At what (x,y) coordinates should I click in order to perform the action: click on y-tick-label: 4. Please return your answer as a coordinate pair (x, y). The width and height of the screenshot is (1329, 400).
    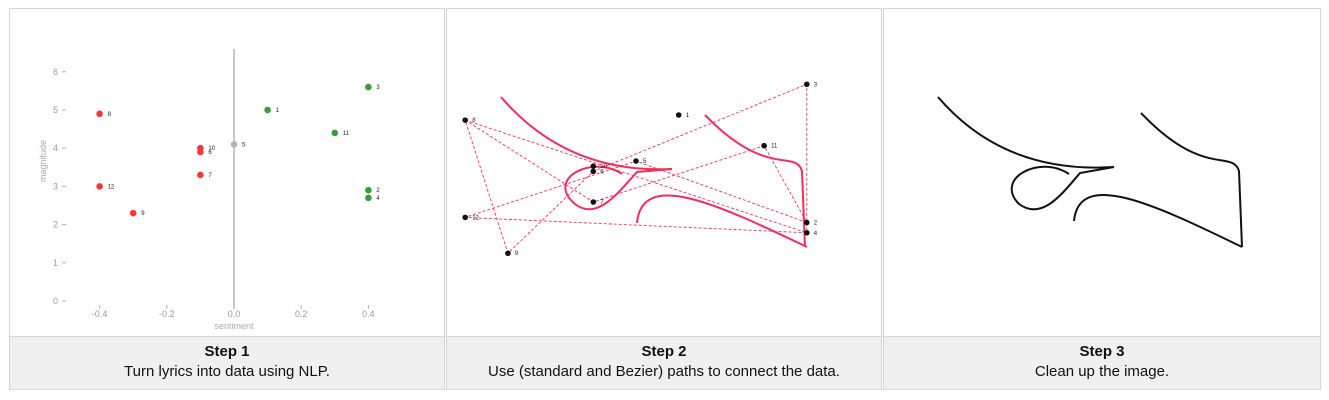
    Looking at the image, I should click on (55, 148).